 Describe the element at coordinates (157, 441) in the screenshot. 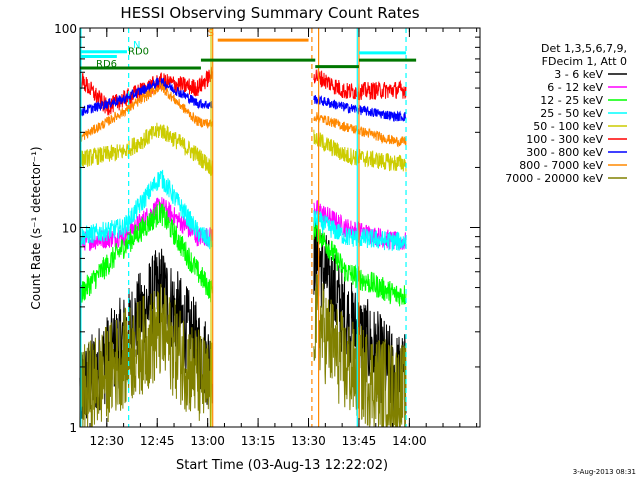

I see `x-tick-label: 12:45` at that location.